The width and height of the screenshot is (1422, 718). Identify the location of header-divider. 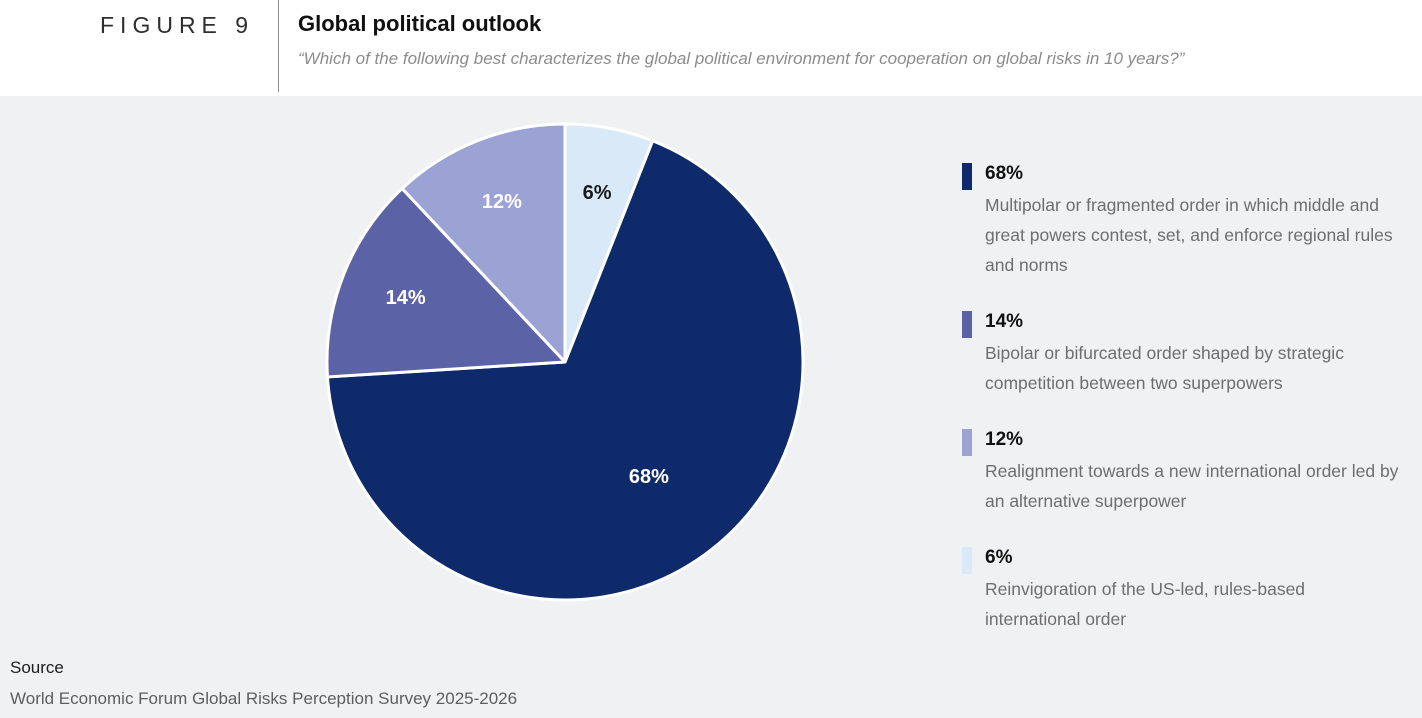
(278, 46).